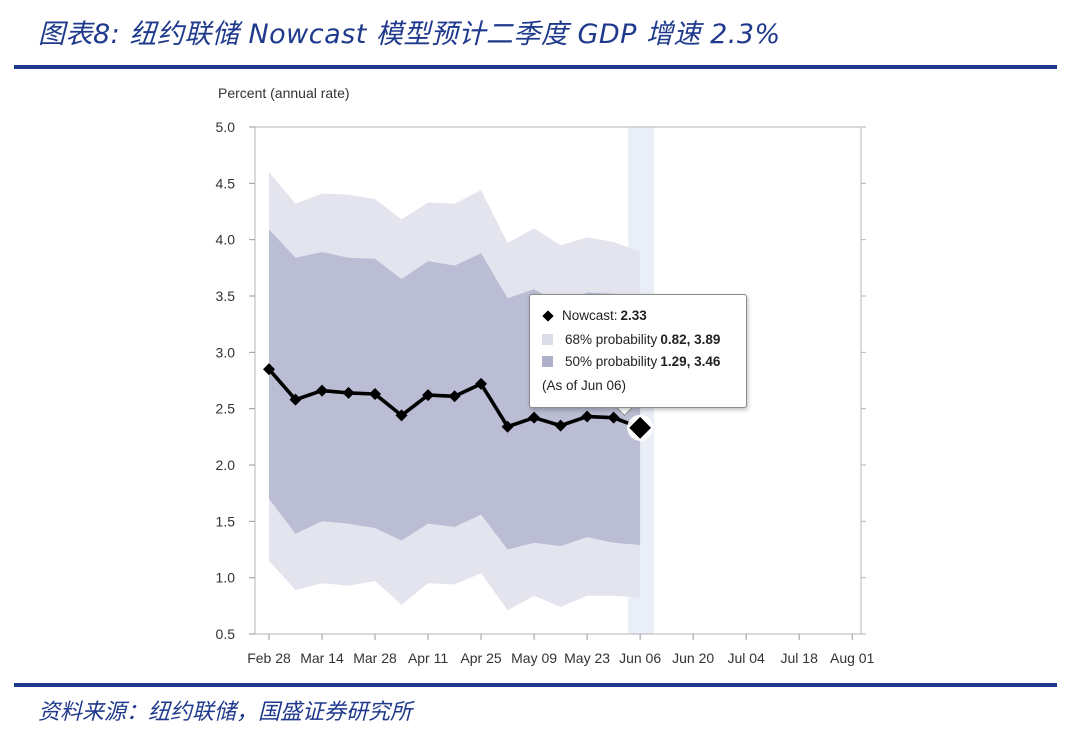 This screenshot has width=1065, height=738. I want to click on tooltip-nowcast-value: 2.33, so click(633, 315).